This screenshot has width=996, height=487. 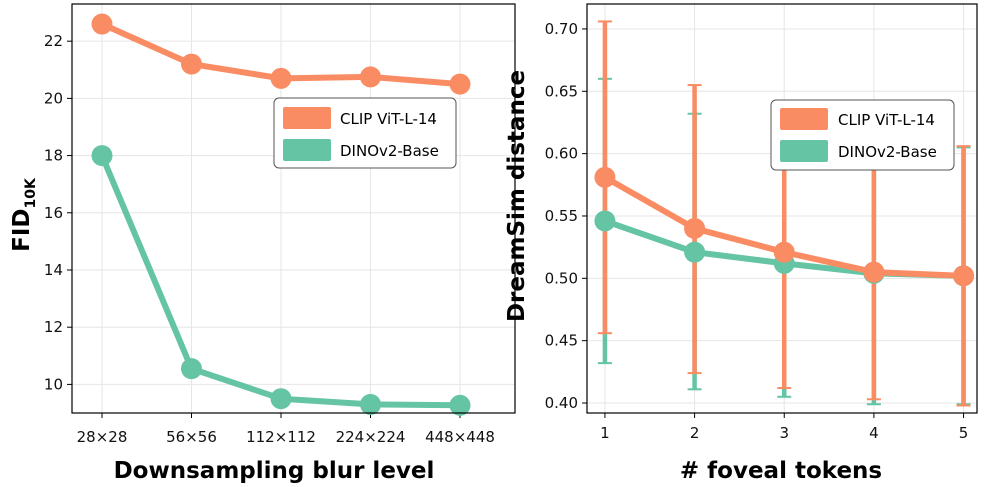 I want to click on right-x-tick-label: 3, so click(x=784, y=433).